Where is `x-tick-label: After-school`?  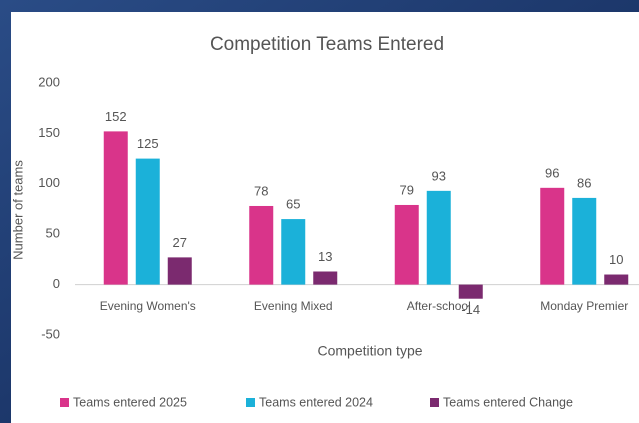
x-tick-label: After-school is located at coordinates (439, 306).